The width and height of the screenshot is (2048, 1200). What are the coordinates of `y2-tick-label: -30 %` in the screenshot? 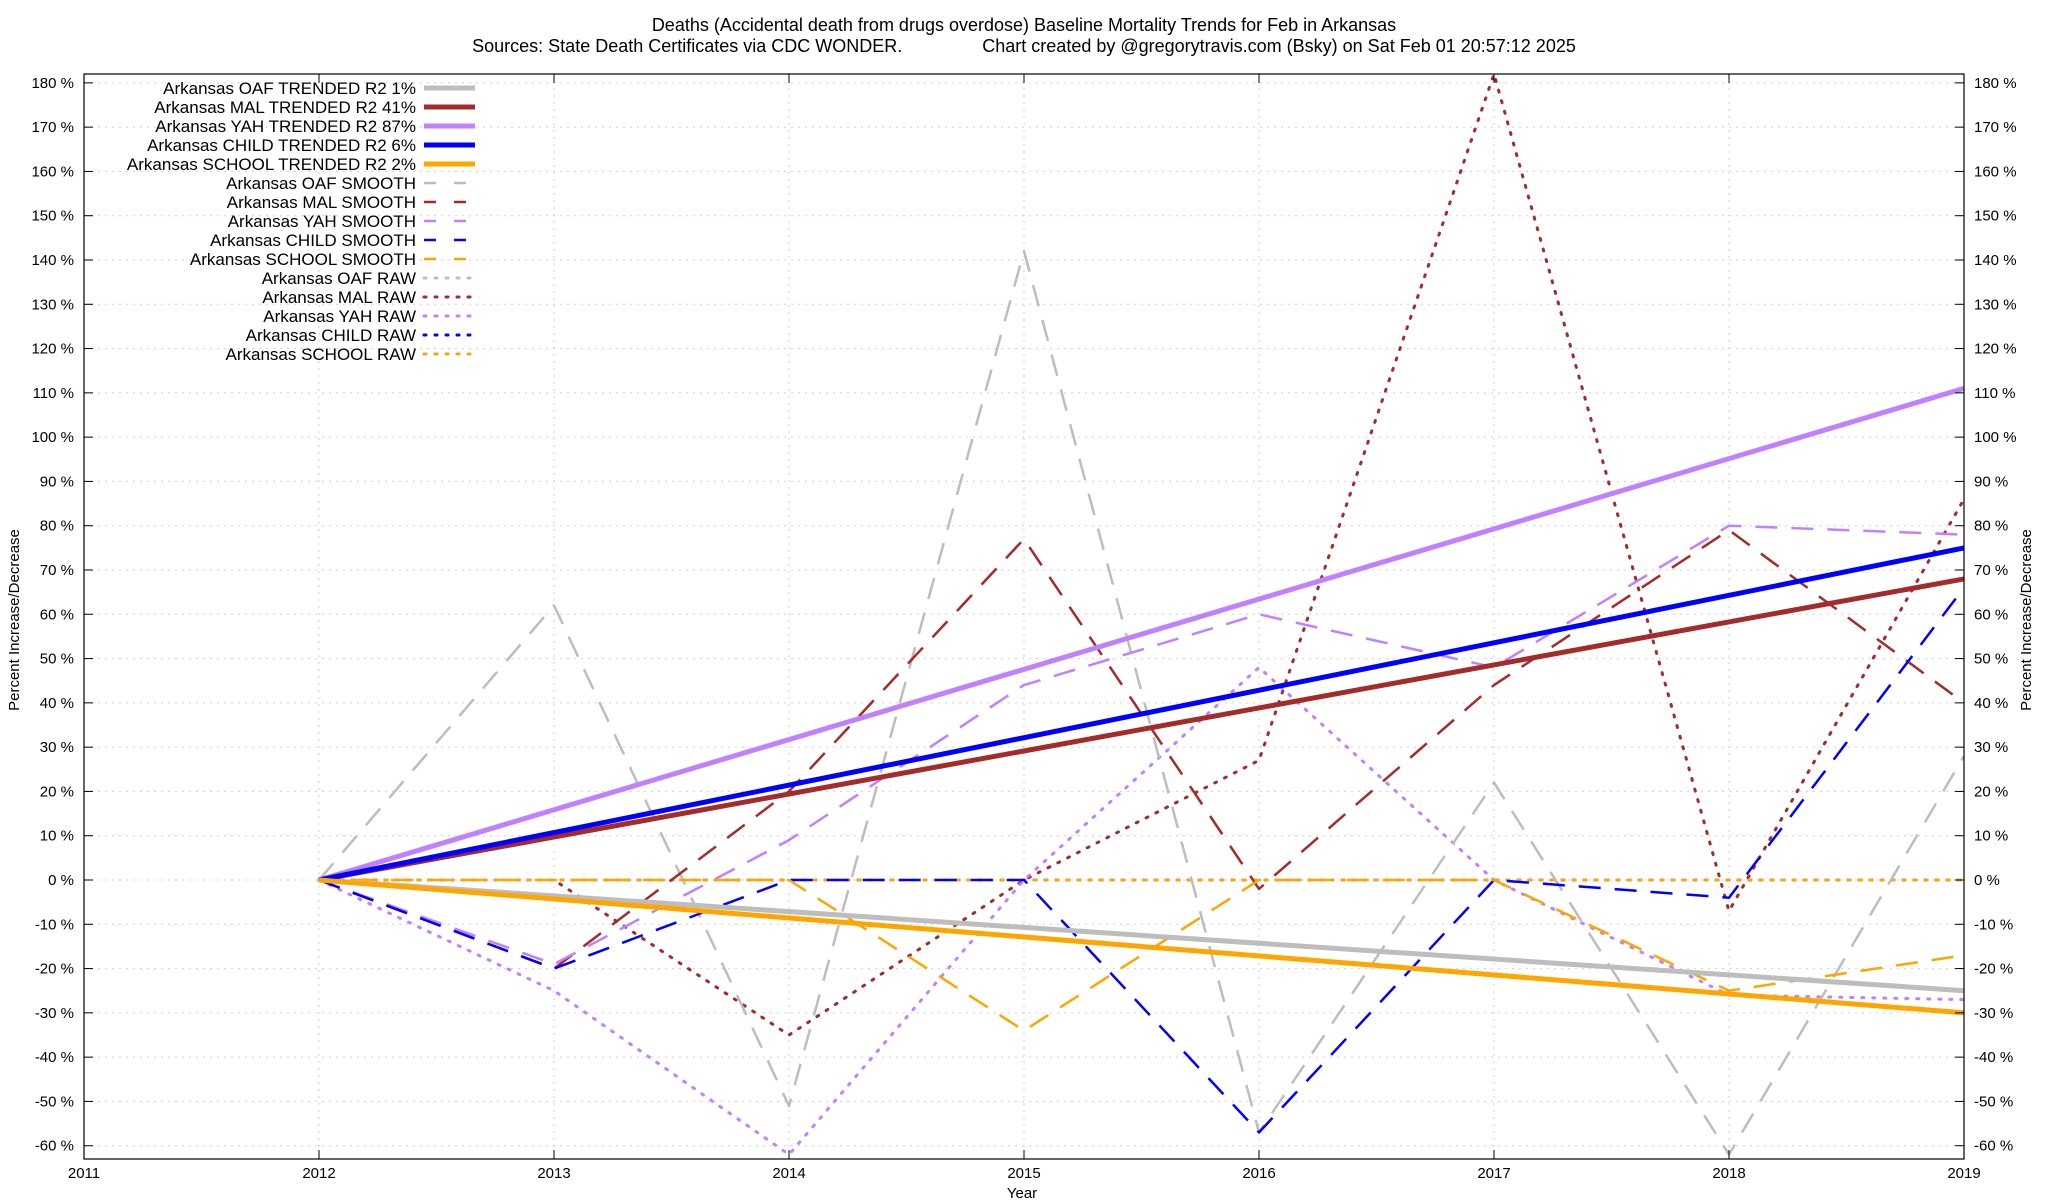 It's located at (1993, 1013).